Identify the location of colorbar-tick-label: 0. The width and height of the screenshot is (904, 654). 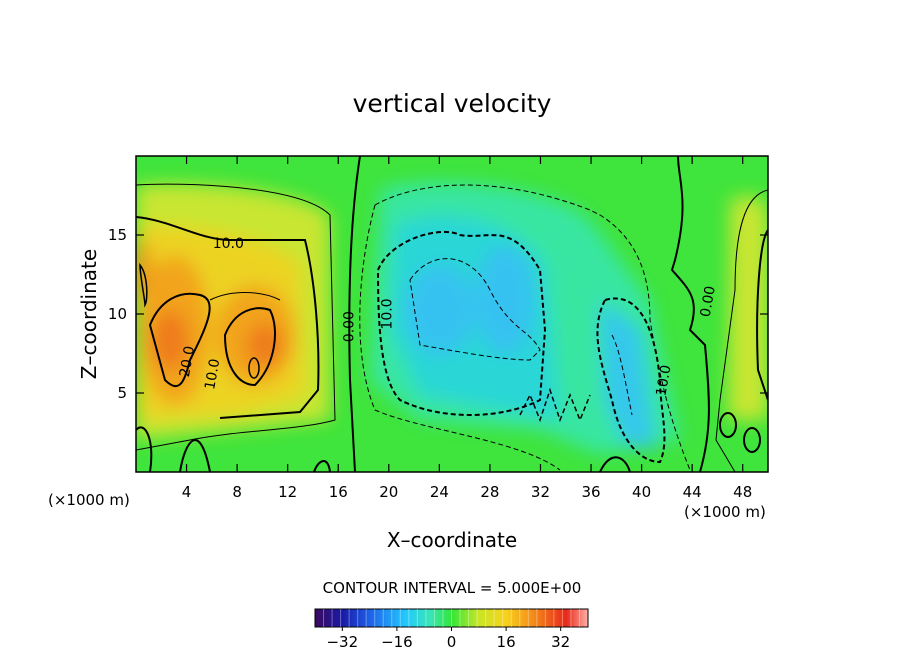
(452, 642).